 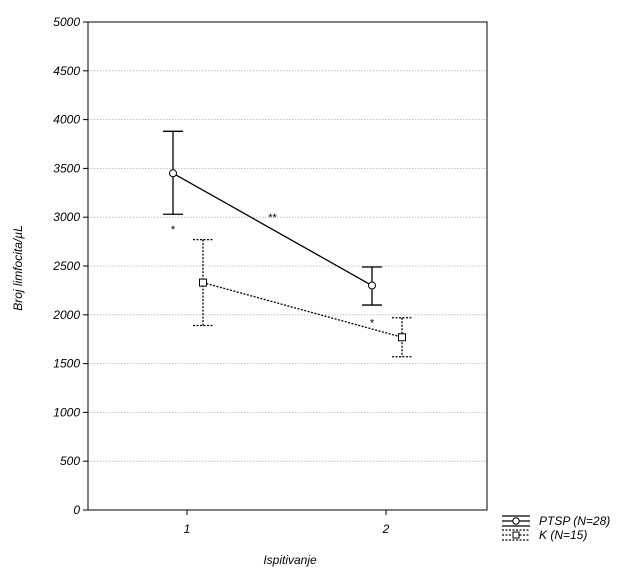 I want to click on legend-item: PTSP (N=28), so click(x=556, y=521).